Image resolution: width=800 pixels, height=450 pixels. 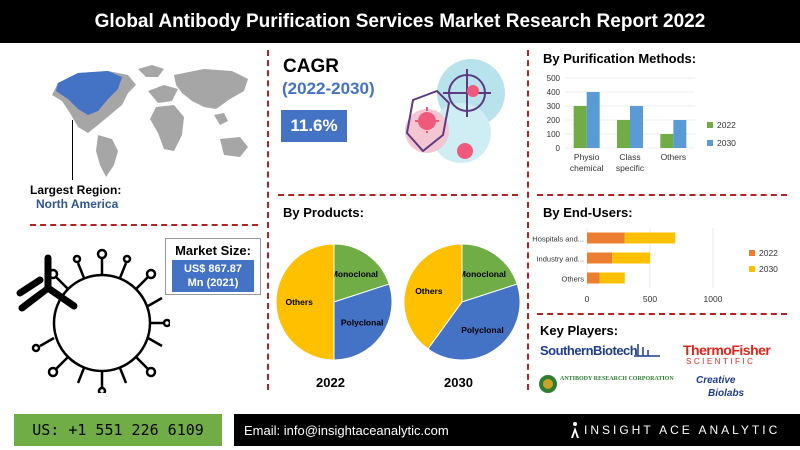 I want to click on player-biolabs: Biolabs, so click(x=726, y=393).